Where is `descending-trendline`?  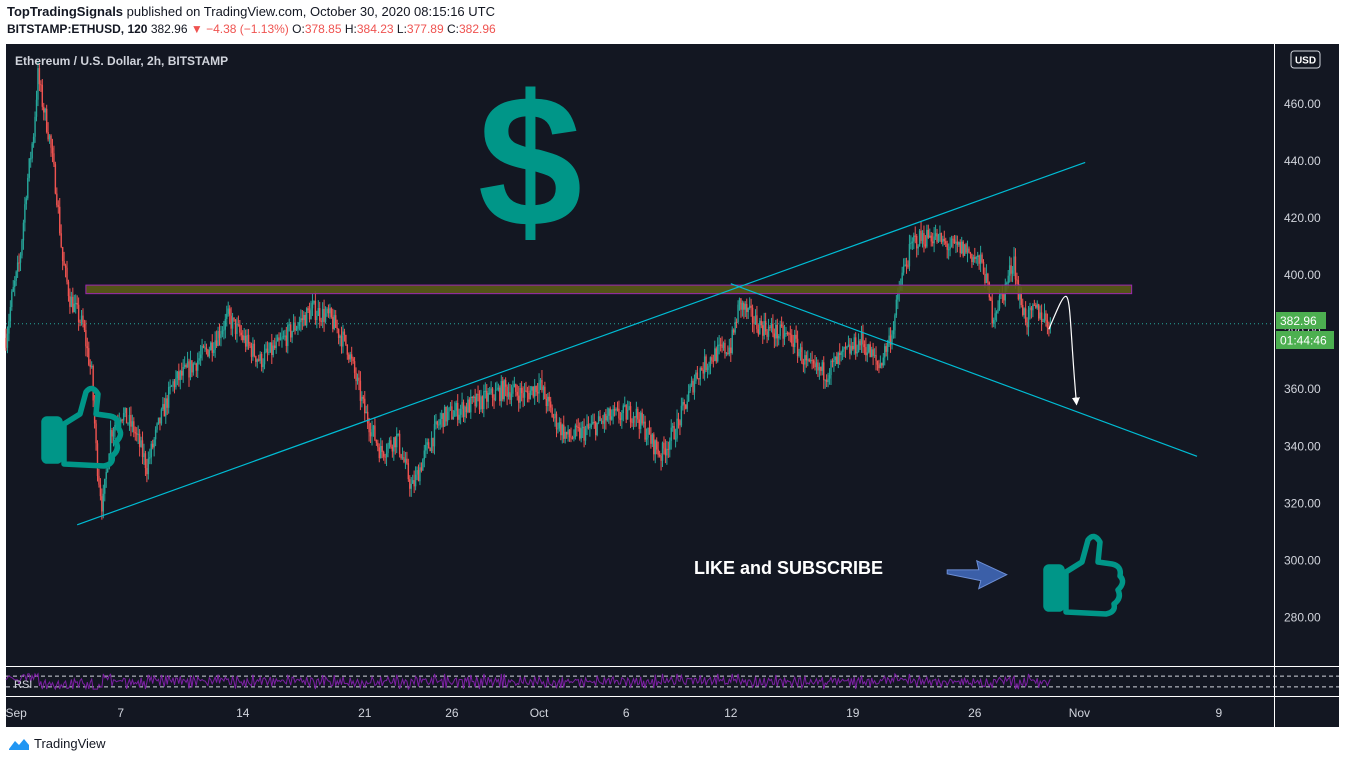 descending-trendline is located at coordinates (964, 370).